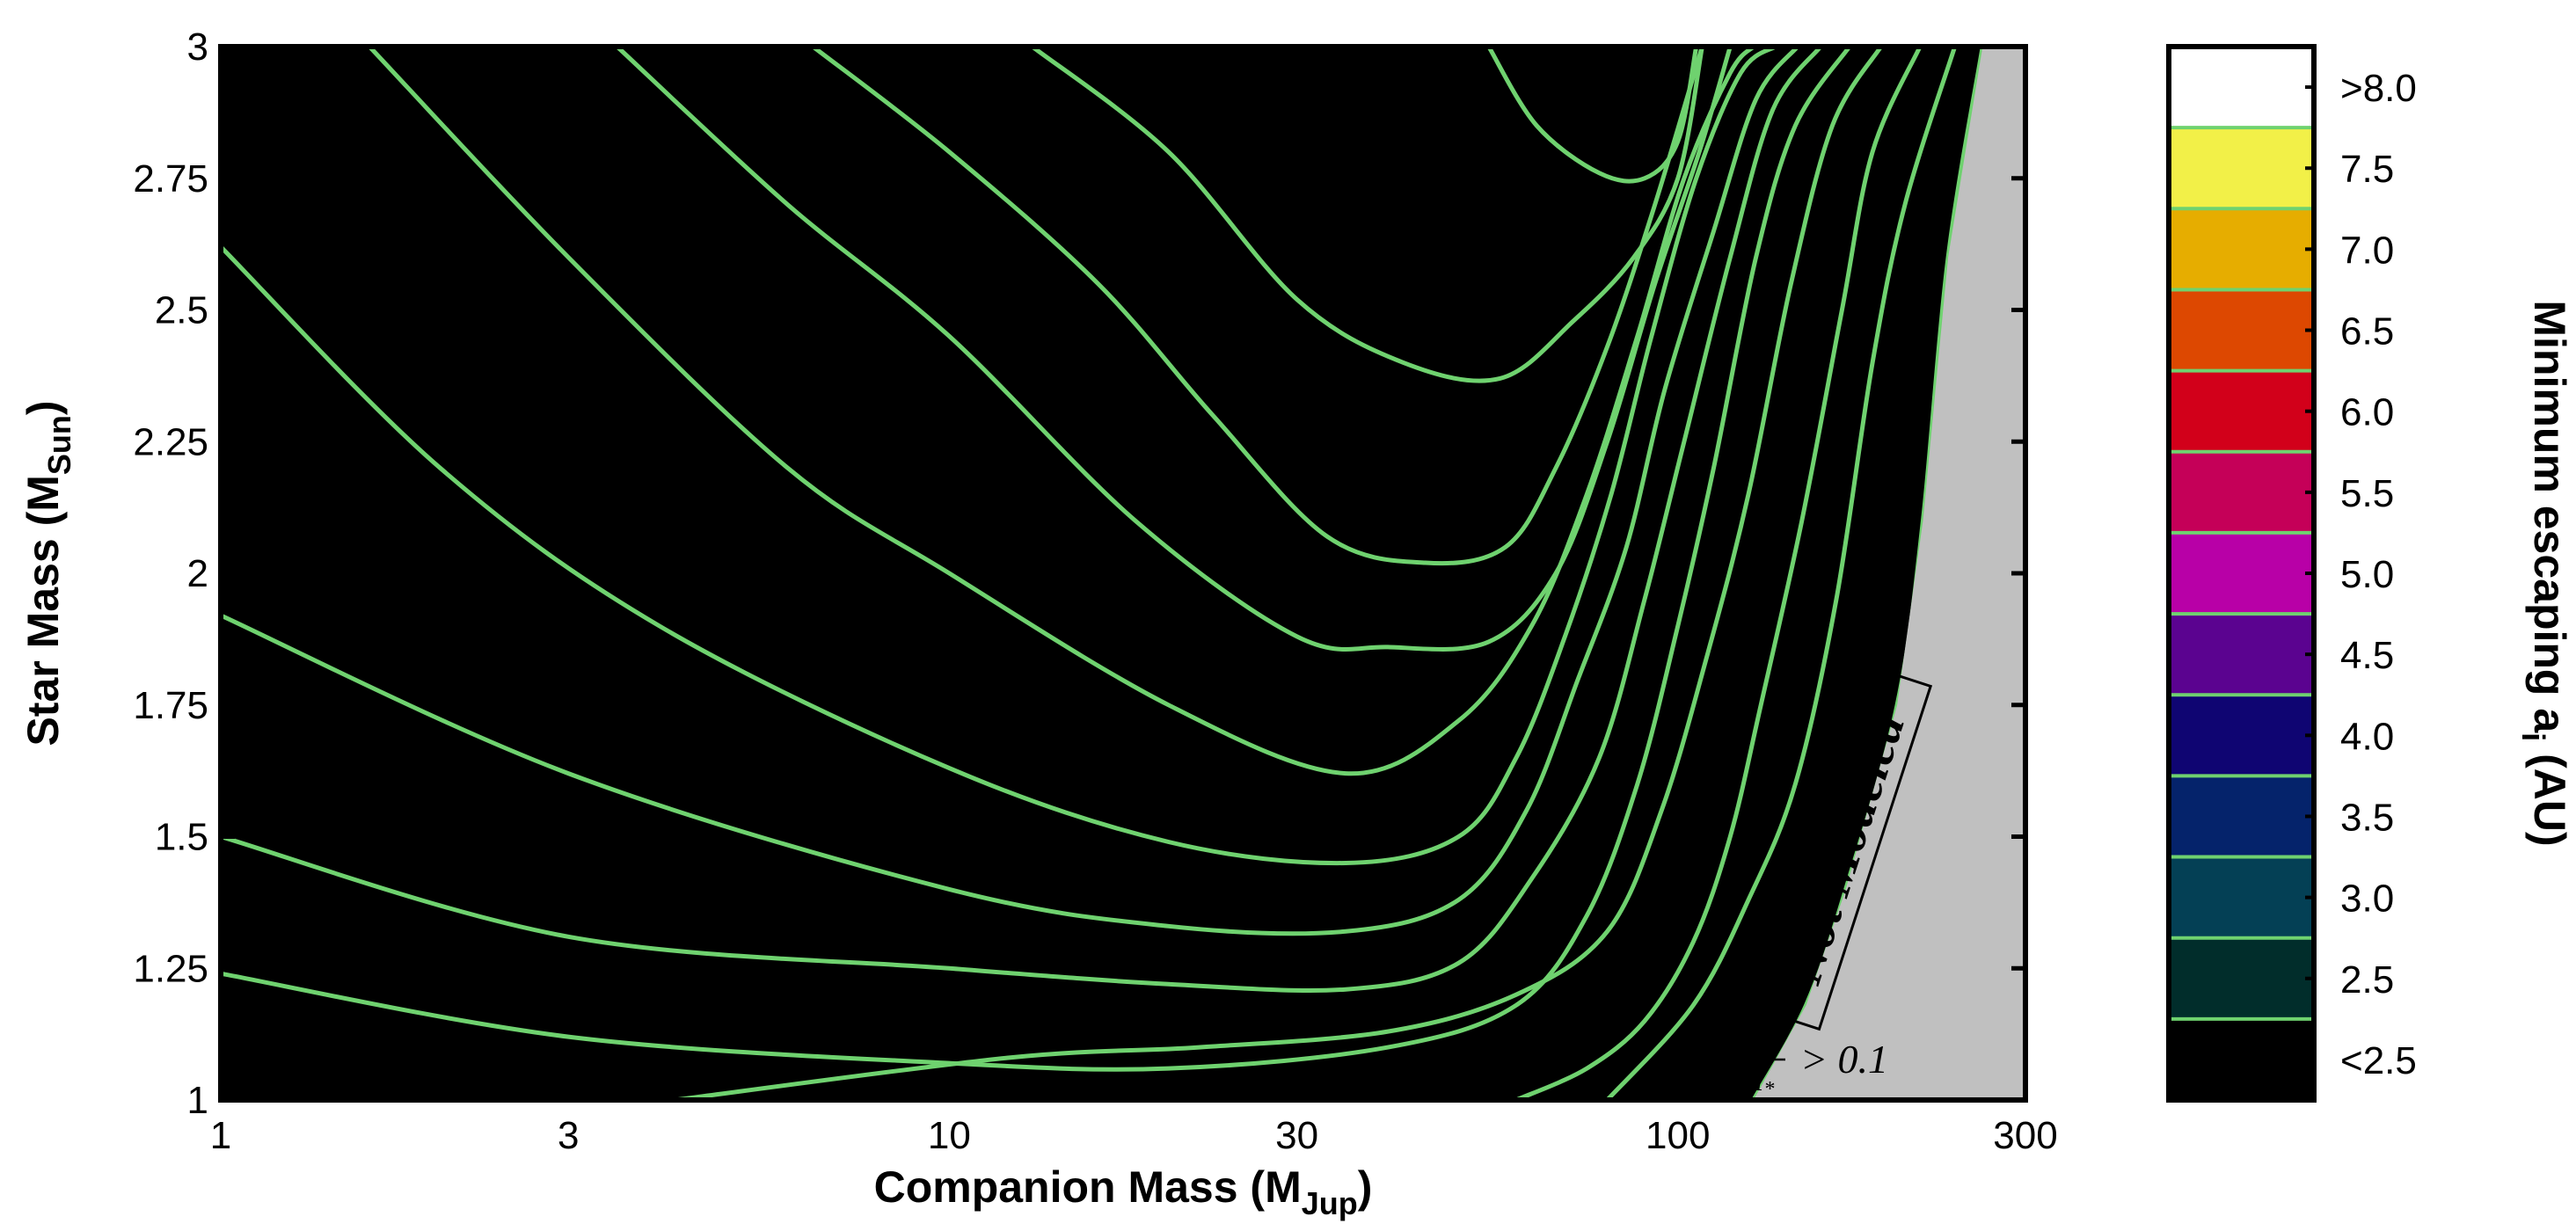 The height and width of the screenshot is (1231, 2576). Describe the element at coordinates (181, 837) in the screenshot. I see `y-tick-label: 1.5` at that location.